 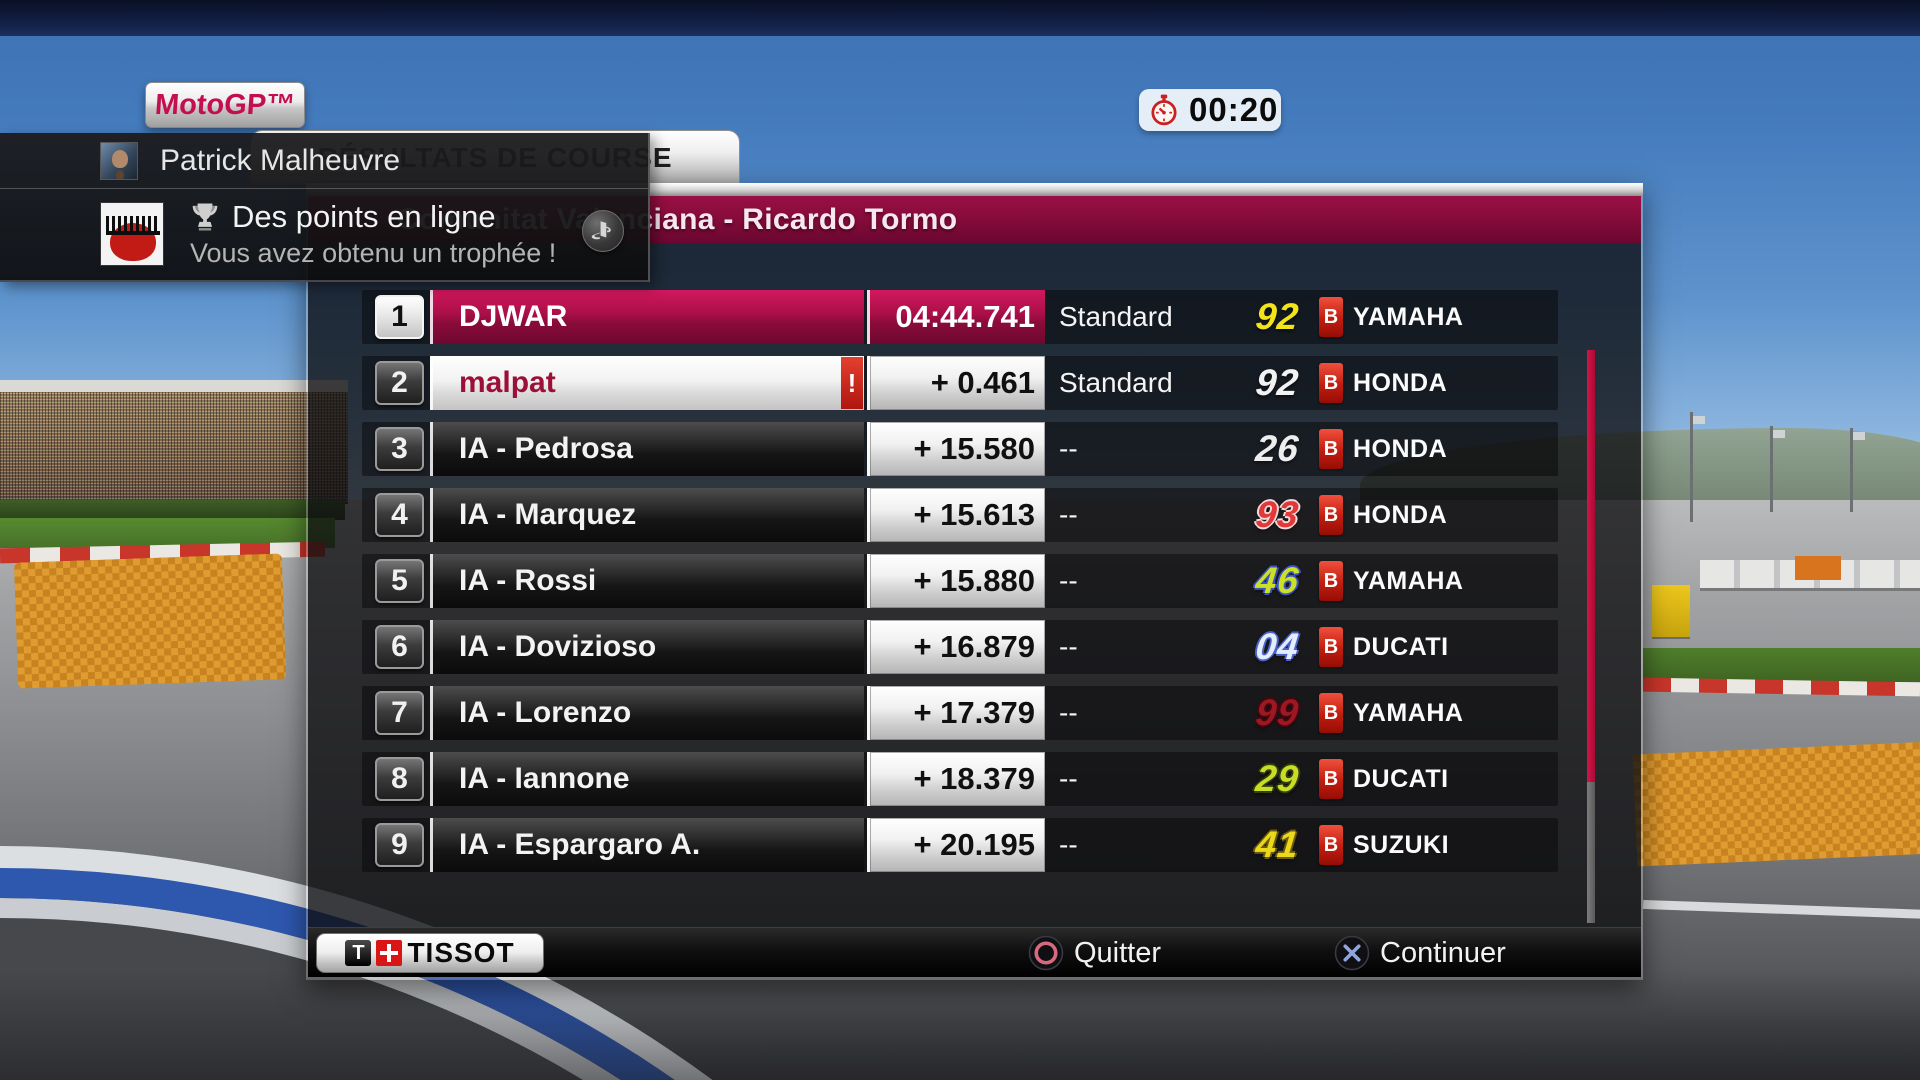 What do you see at coordinates (119, 160) in the screenshot?
I see `avatar` at bounding box center [119, 160].